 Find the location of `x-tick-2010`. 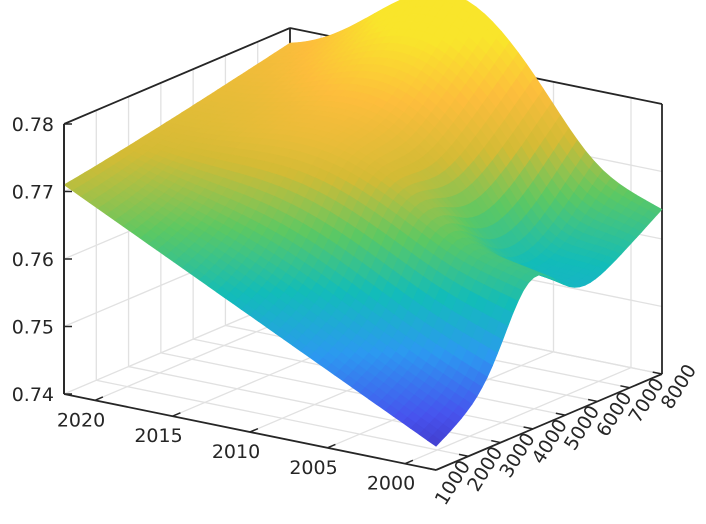

x-tick-2010 is located at coordinates (254, 430).